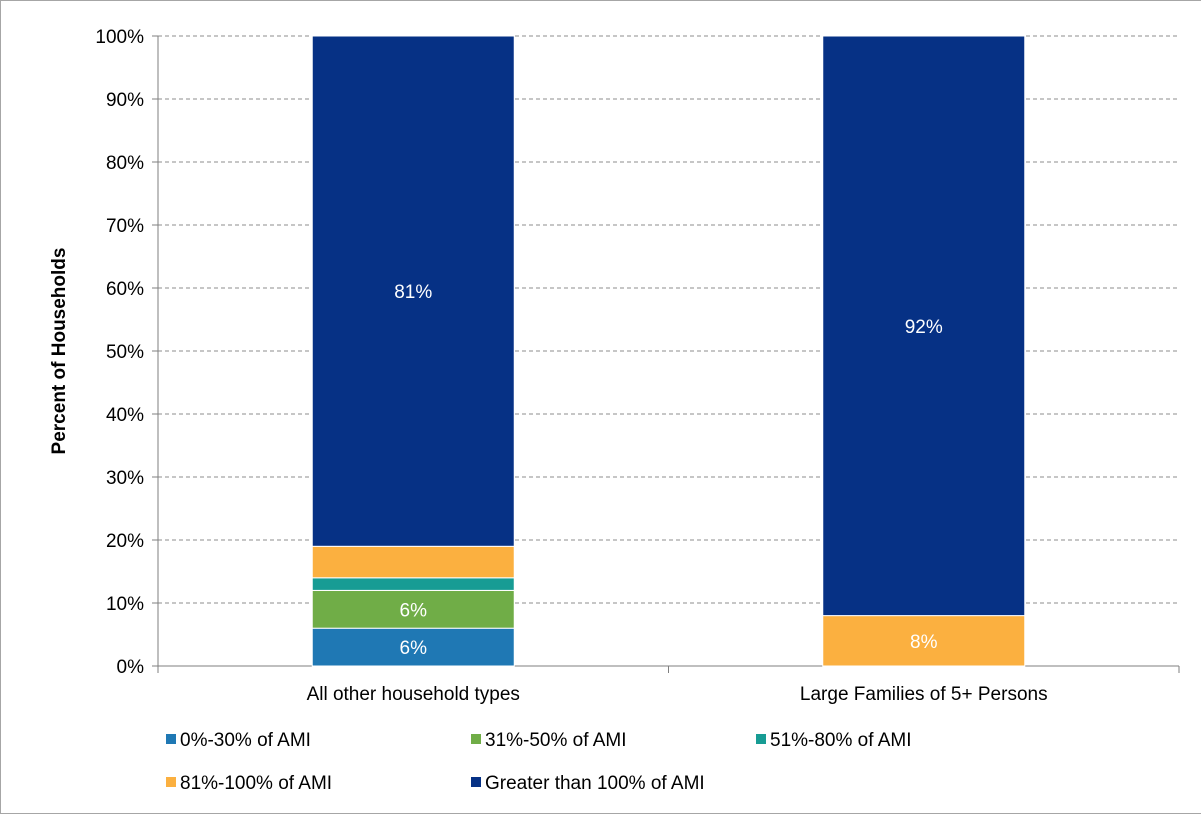  What do you see at coordinates (59, 351) in the screenshot?
I see `y-axis-label: Percent of Households` at bounding box center [59, 351].